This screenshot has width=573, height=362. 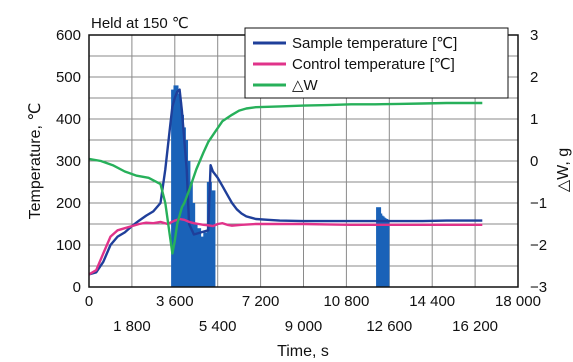 I want to click on y-right-tick-label: 3, so click(x=534, y=35).